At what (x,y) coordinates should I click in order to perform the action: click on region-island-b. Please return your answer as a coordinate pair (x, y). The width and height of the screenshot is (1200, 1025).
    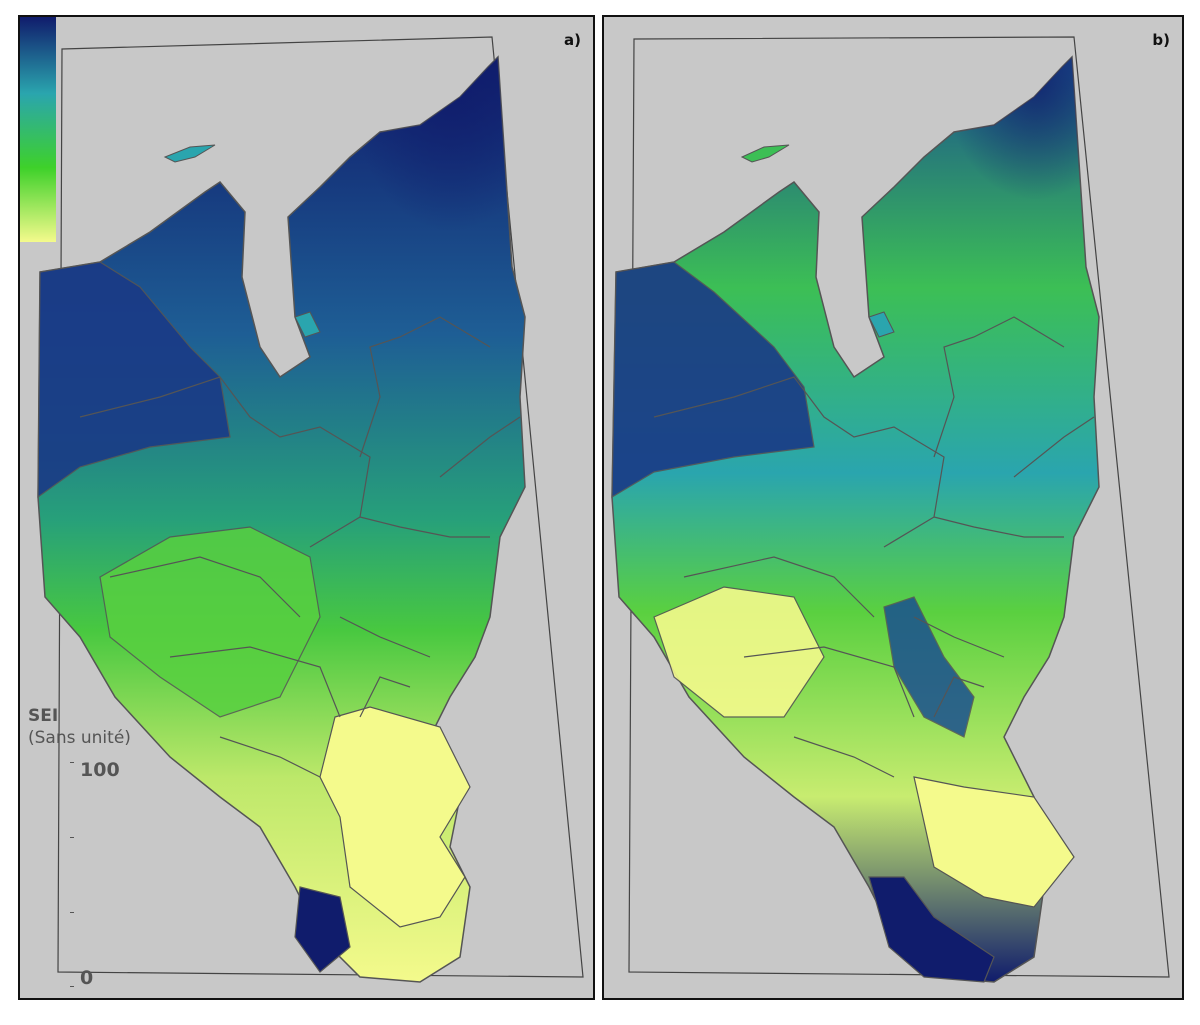
    Looking at the image, I should click on (765, 153).